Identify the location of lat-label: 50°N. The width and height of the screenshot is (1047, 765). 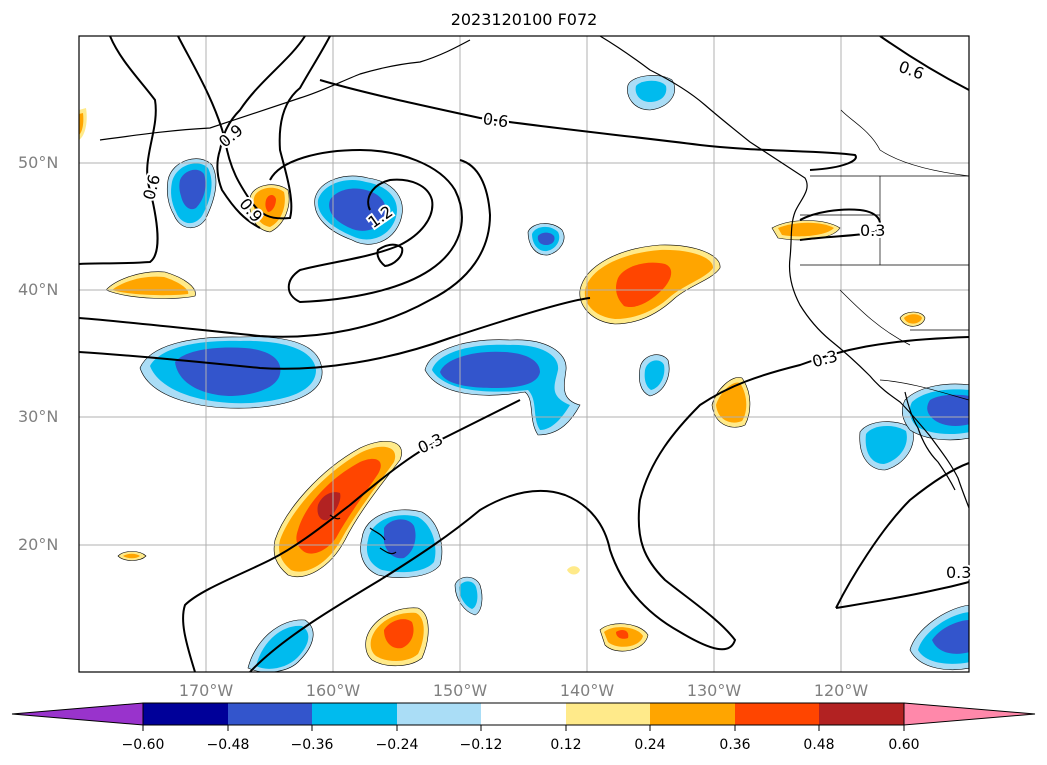
(38, 162).